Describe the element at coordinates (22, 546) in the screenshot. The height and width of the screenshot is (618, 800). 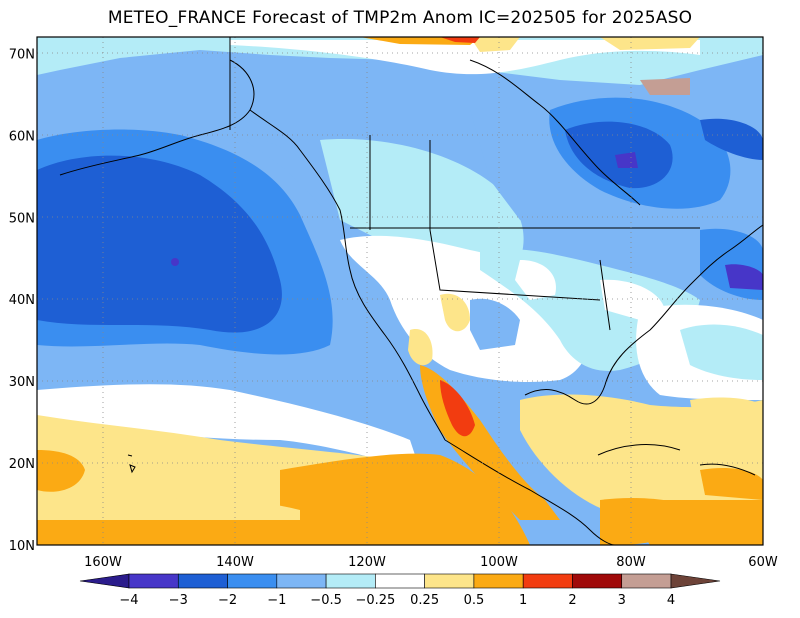
I see `lat-tick-label: 10N` at that location.